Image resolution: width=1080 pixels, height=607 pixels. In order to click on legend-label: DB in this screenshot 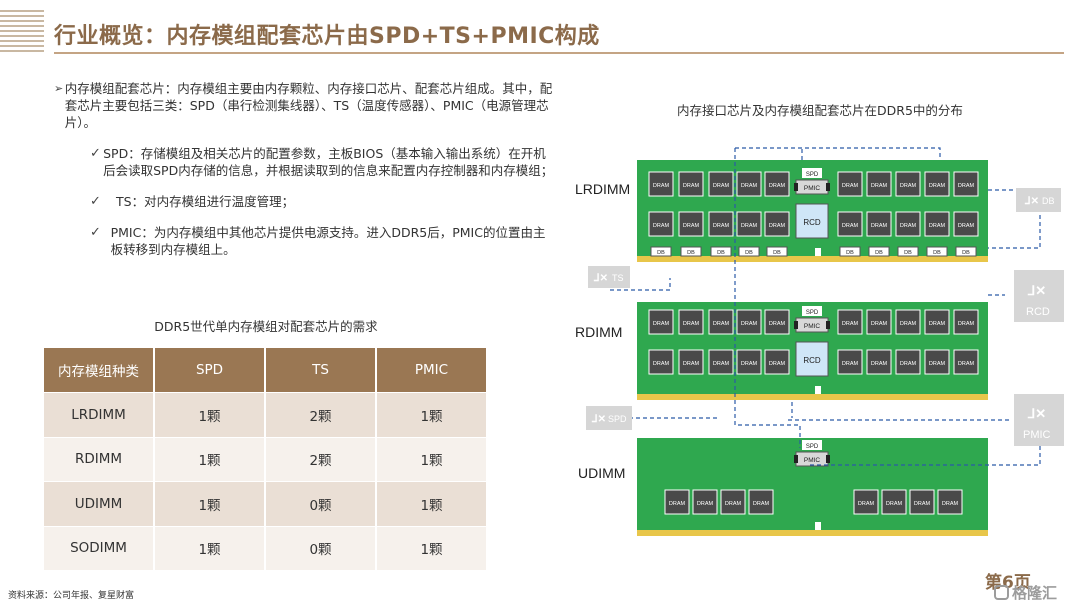, I will do `click(1048, 201)`.